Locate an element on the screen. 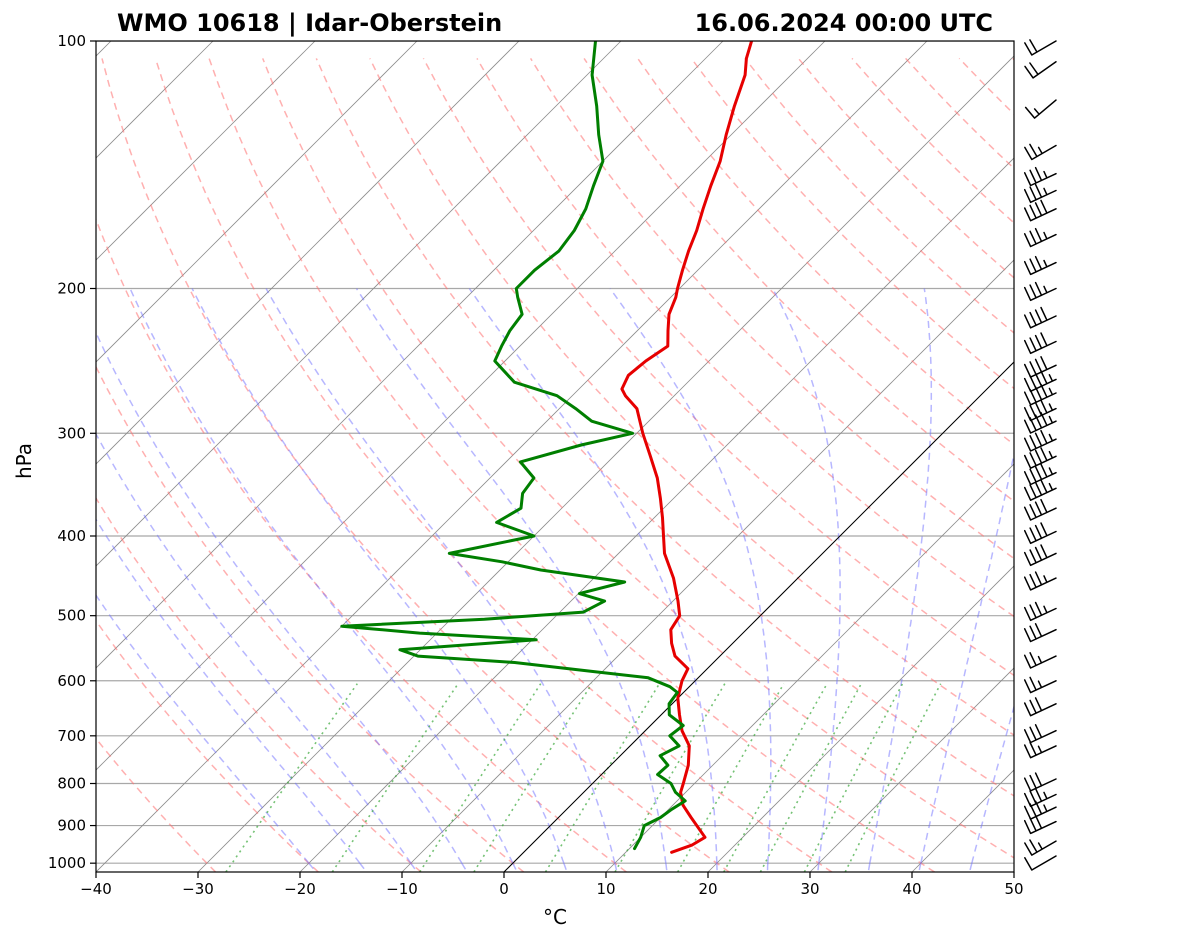 This screenshot has width=1181, height=941. x-tick-label: −30 is located at coordinates (198, 889).